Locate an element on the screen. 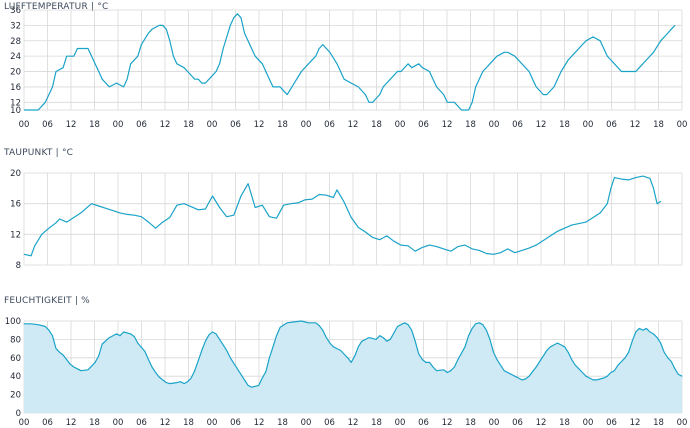  y-tick-label: 28 is located at coordinates (15, 42).